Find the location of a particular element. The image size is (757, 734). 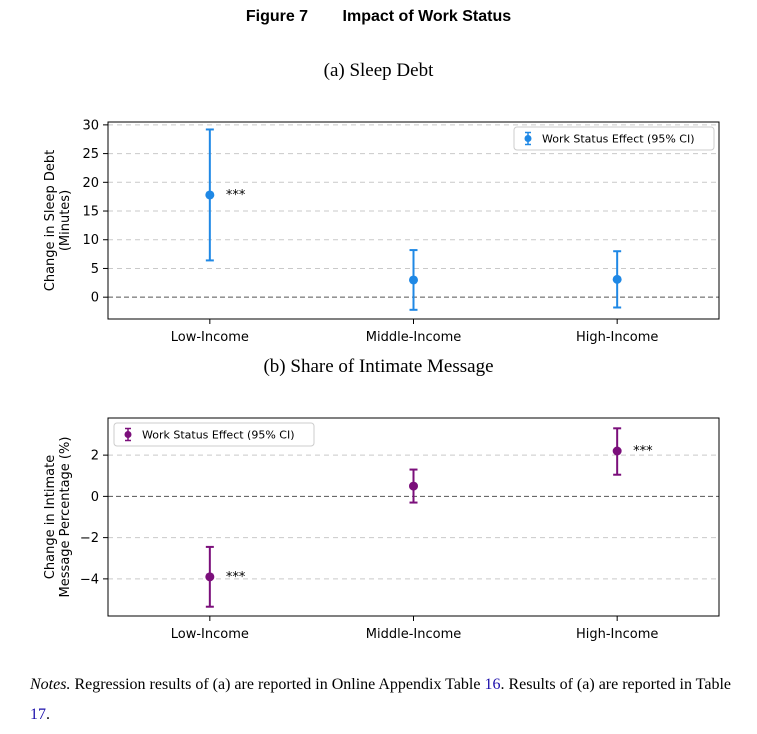

sleep-debt-legend: Work Status Effect (95% CI) is located at coordinates (614, 138).